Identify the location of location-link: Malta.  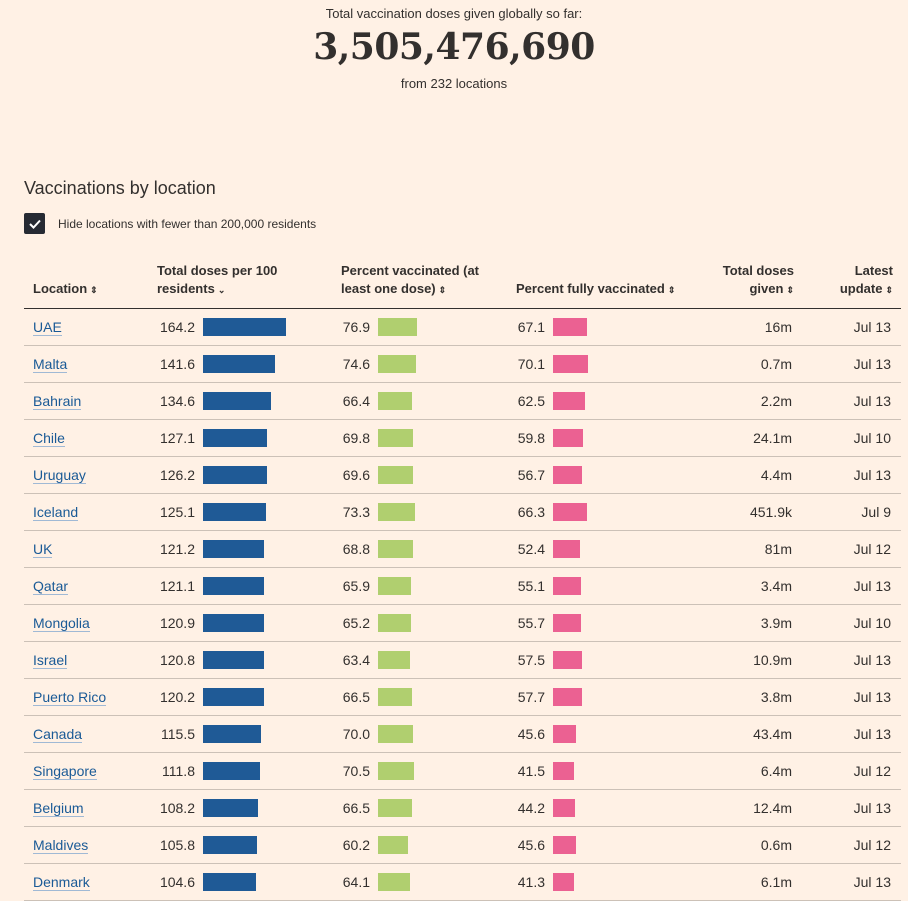
(50, 364).